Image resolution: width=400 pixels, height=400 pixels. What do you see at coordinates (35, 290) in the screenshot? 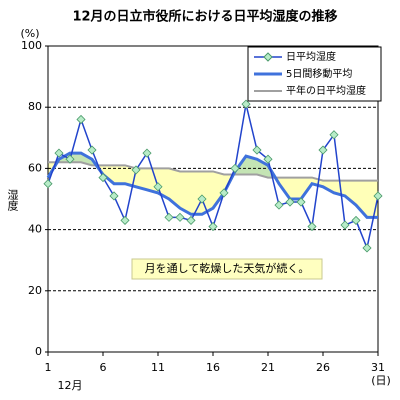
I see `y-tick-label: 20` at bounding box center [35, 290].